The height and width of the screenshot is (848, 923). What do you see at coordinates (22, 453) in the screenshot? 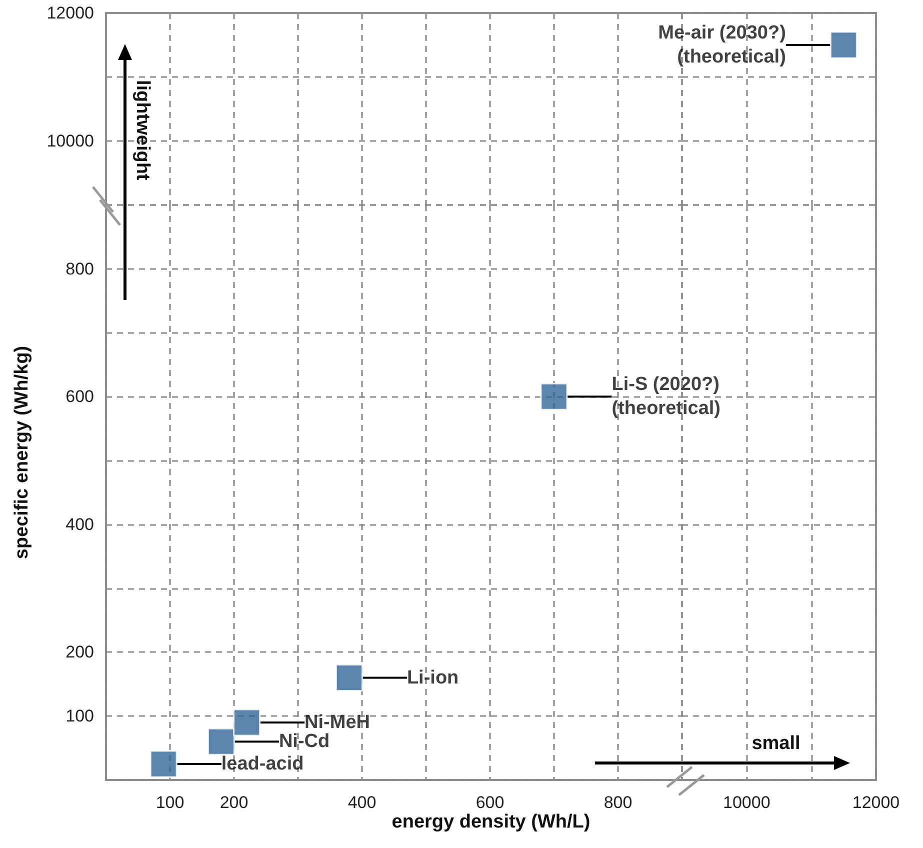
I see `y-axis-title: specific energy (Wh/kg)` at bounding box center [22, 453].